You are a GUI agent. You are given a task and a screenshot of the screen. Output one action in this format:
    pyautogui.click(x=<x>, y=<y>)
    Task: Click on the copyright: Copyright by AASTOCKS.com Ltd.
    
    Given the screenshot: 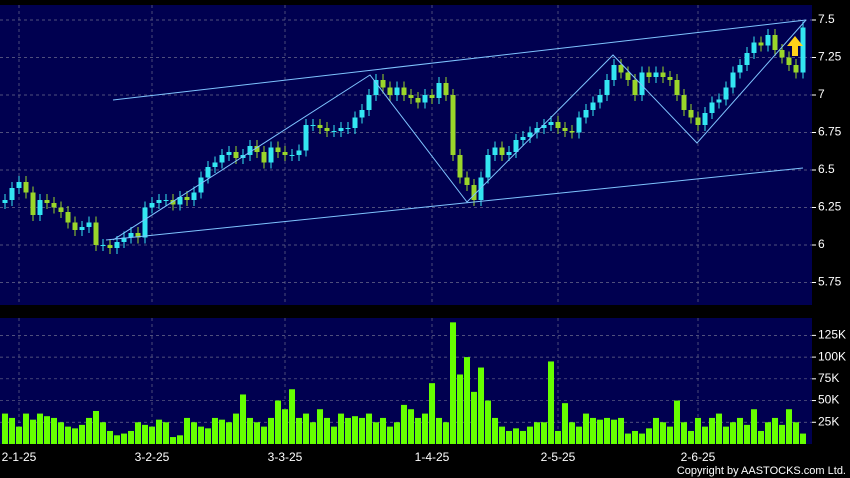 What is the action you would take?
    pyautogui.click(x=761, y=471)
    